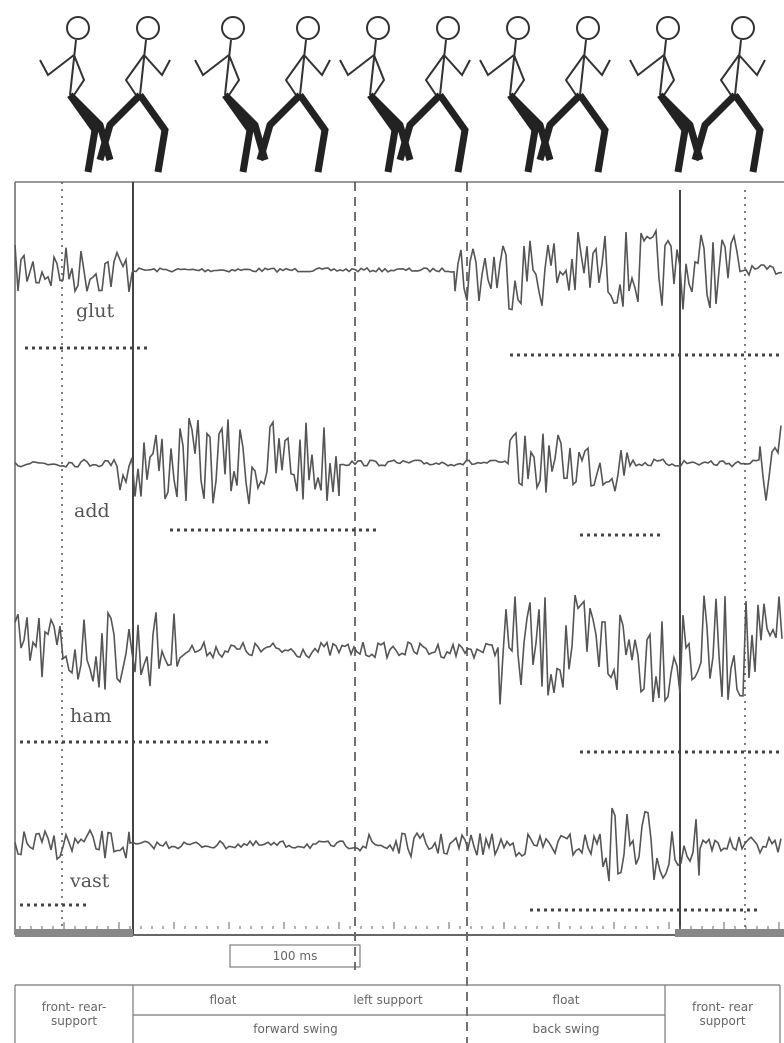  I want to click on muscle-label: vast, so click(90, 881).